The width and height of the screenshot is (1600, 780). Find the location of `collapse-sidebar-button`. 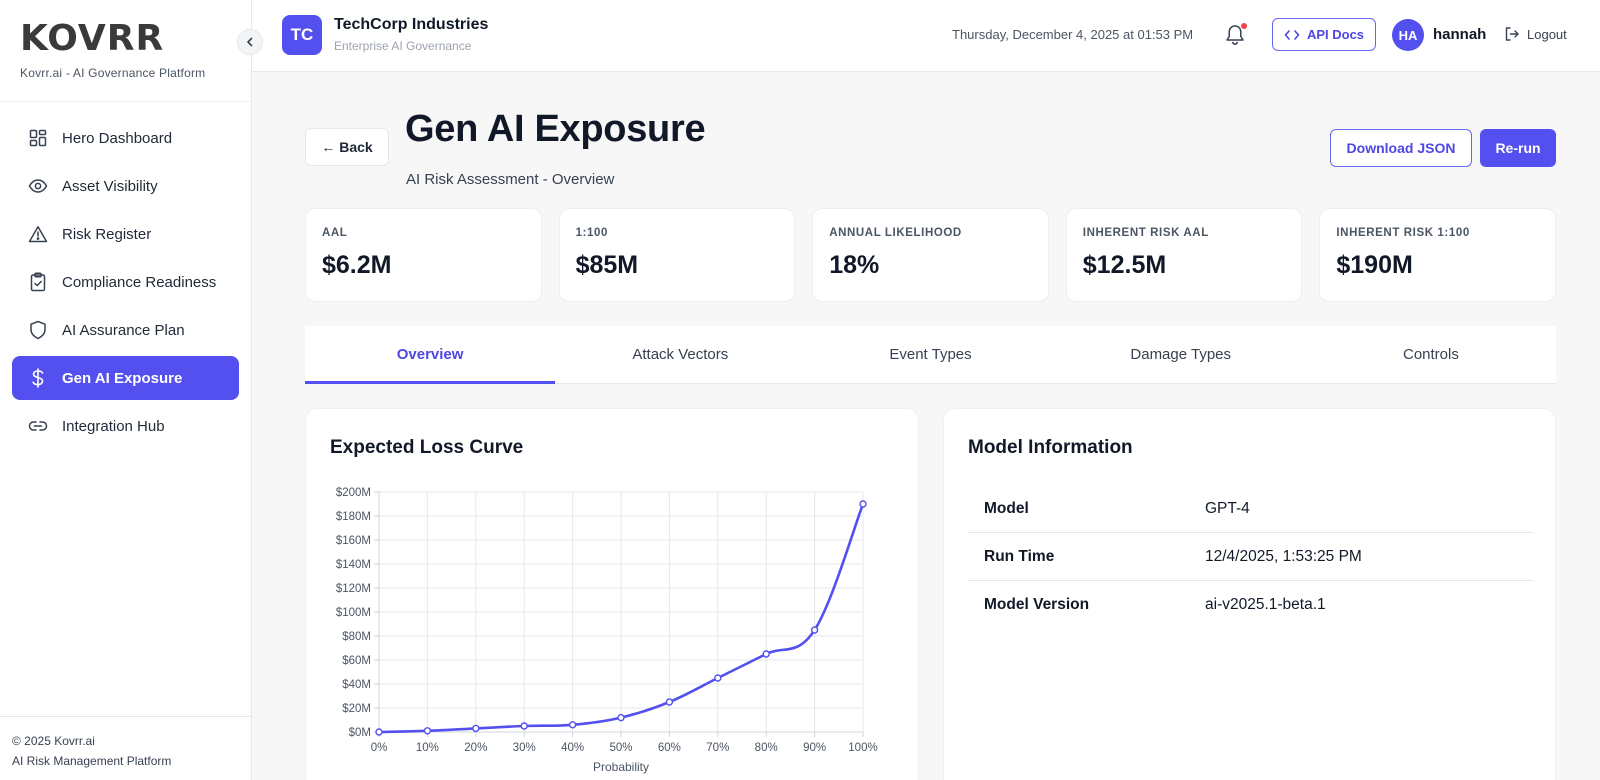

collapse-sidebar-button is located at coordinates (250, 42).